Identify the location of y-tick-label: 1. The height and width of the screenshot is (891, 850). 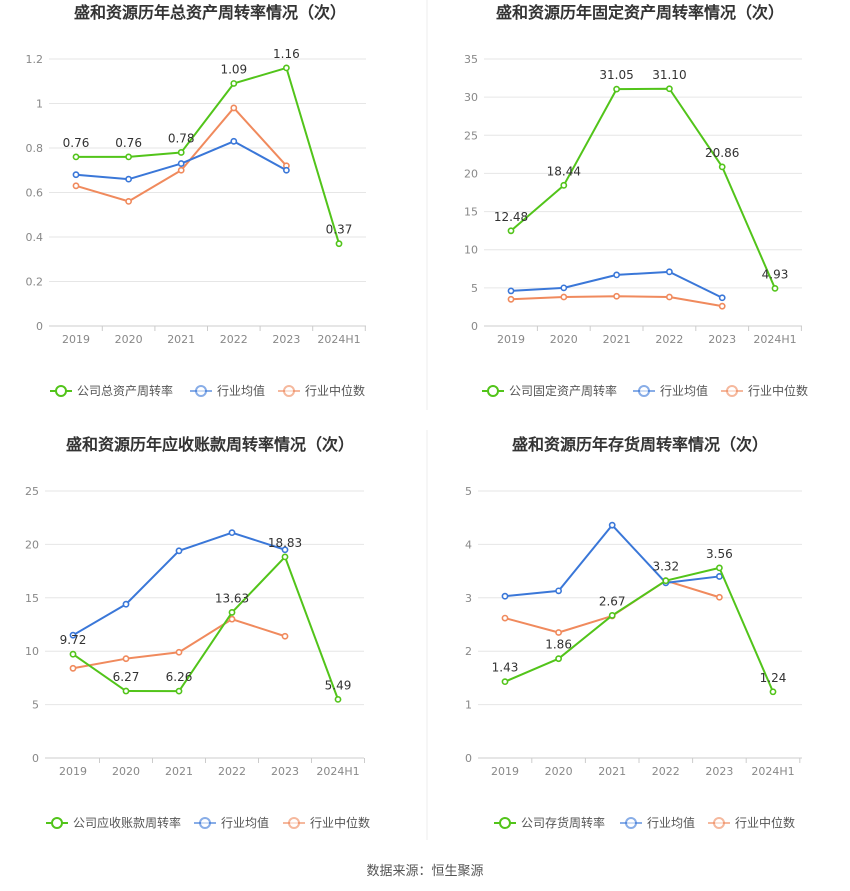
(39, 104).